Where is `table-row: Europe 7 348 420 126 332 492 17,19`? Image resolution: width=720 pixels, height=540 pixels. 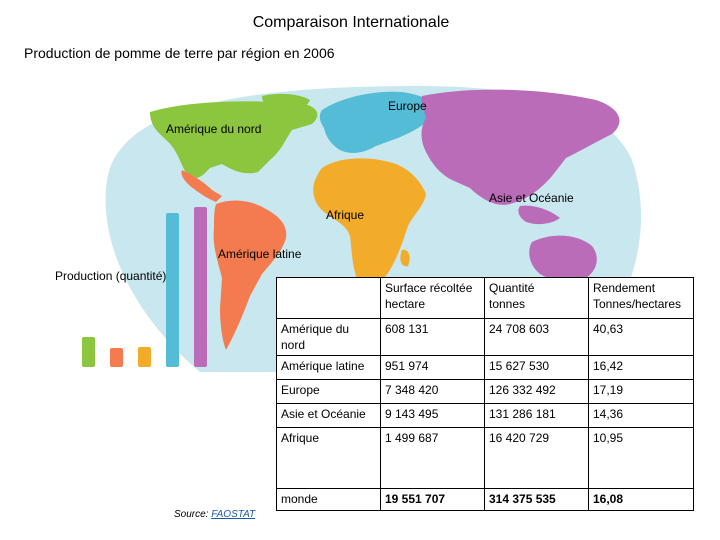 table-row: Europe 7 348 420 126 332 492 17,19 is located at coordinates (485, 391).